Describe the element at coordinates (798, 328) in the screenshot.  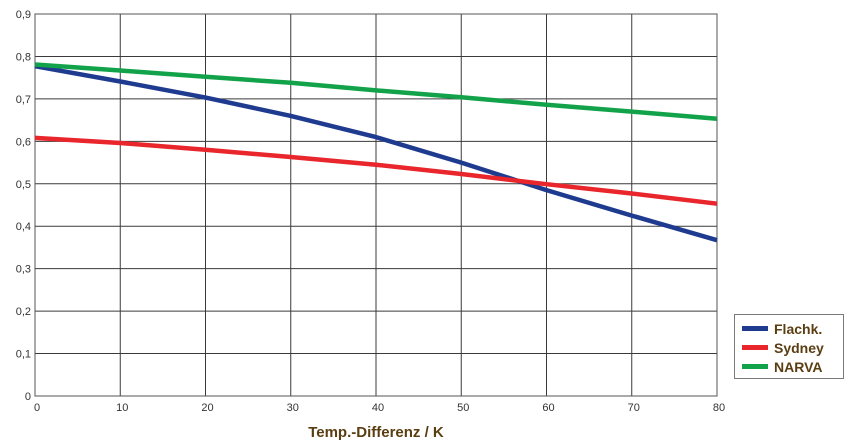
I see `legend-label-flachk: Flachk.` at that location.